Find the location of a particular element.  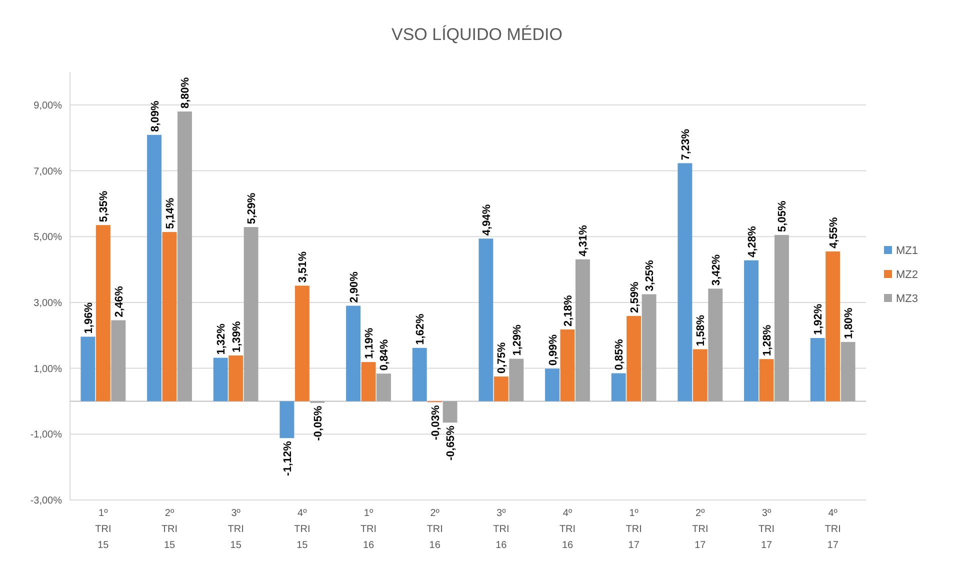

data-label: 3,51% is located at coordinates (303, 267).